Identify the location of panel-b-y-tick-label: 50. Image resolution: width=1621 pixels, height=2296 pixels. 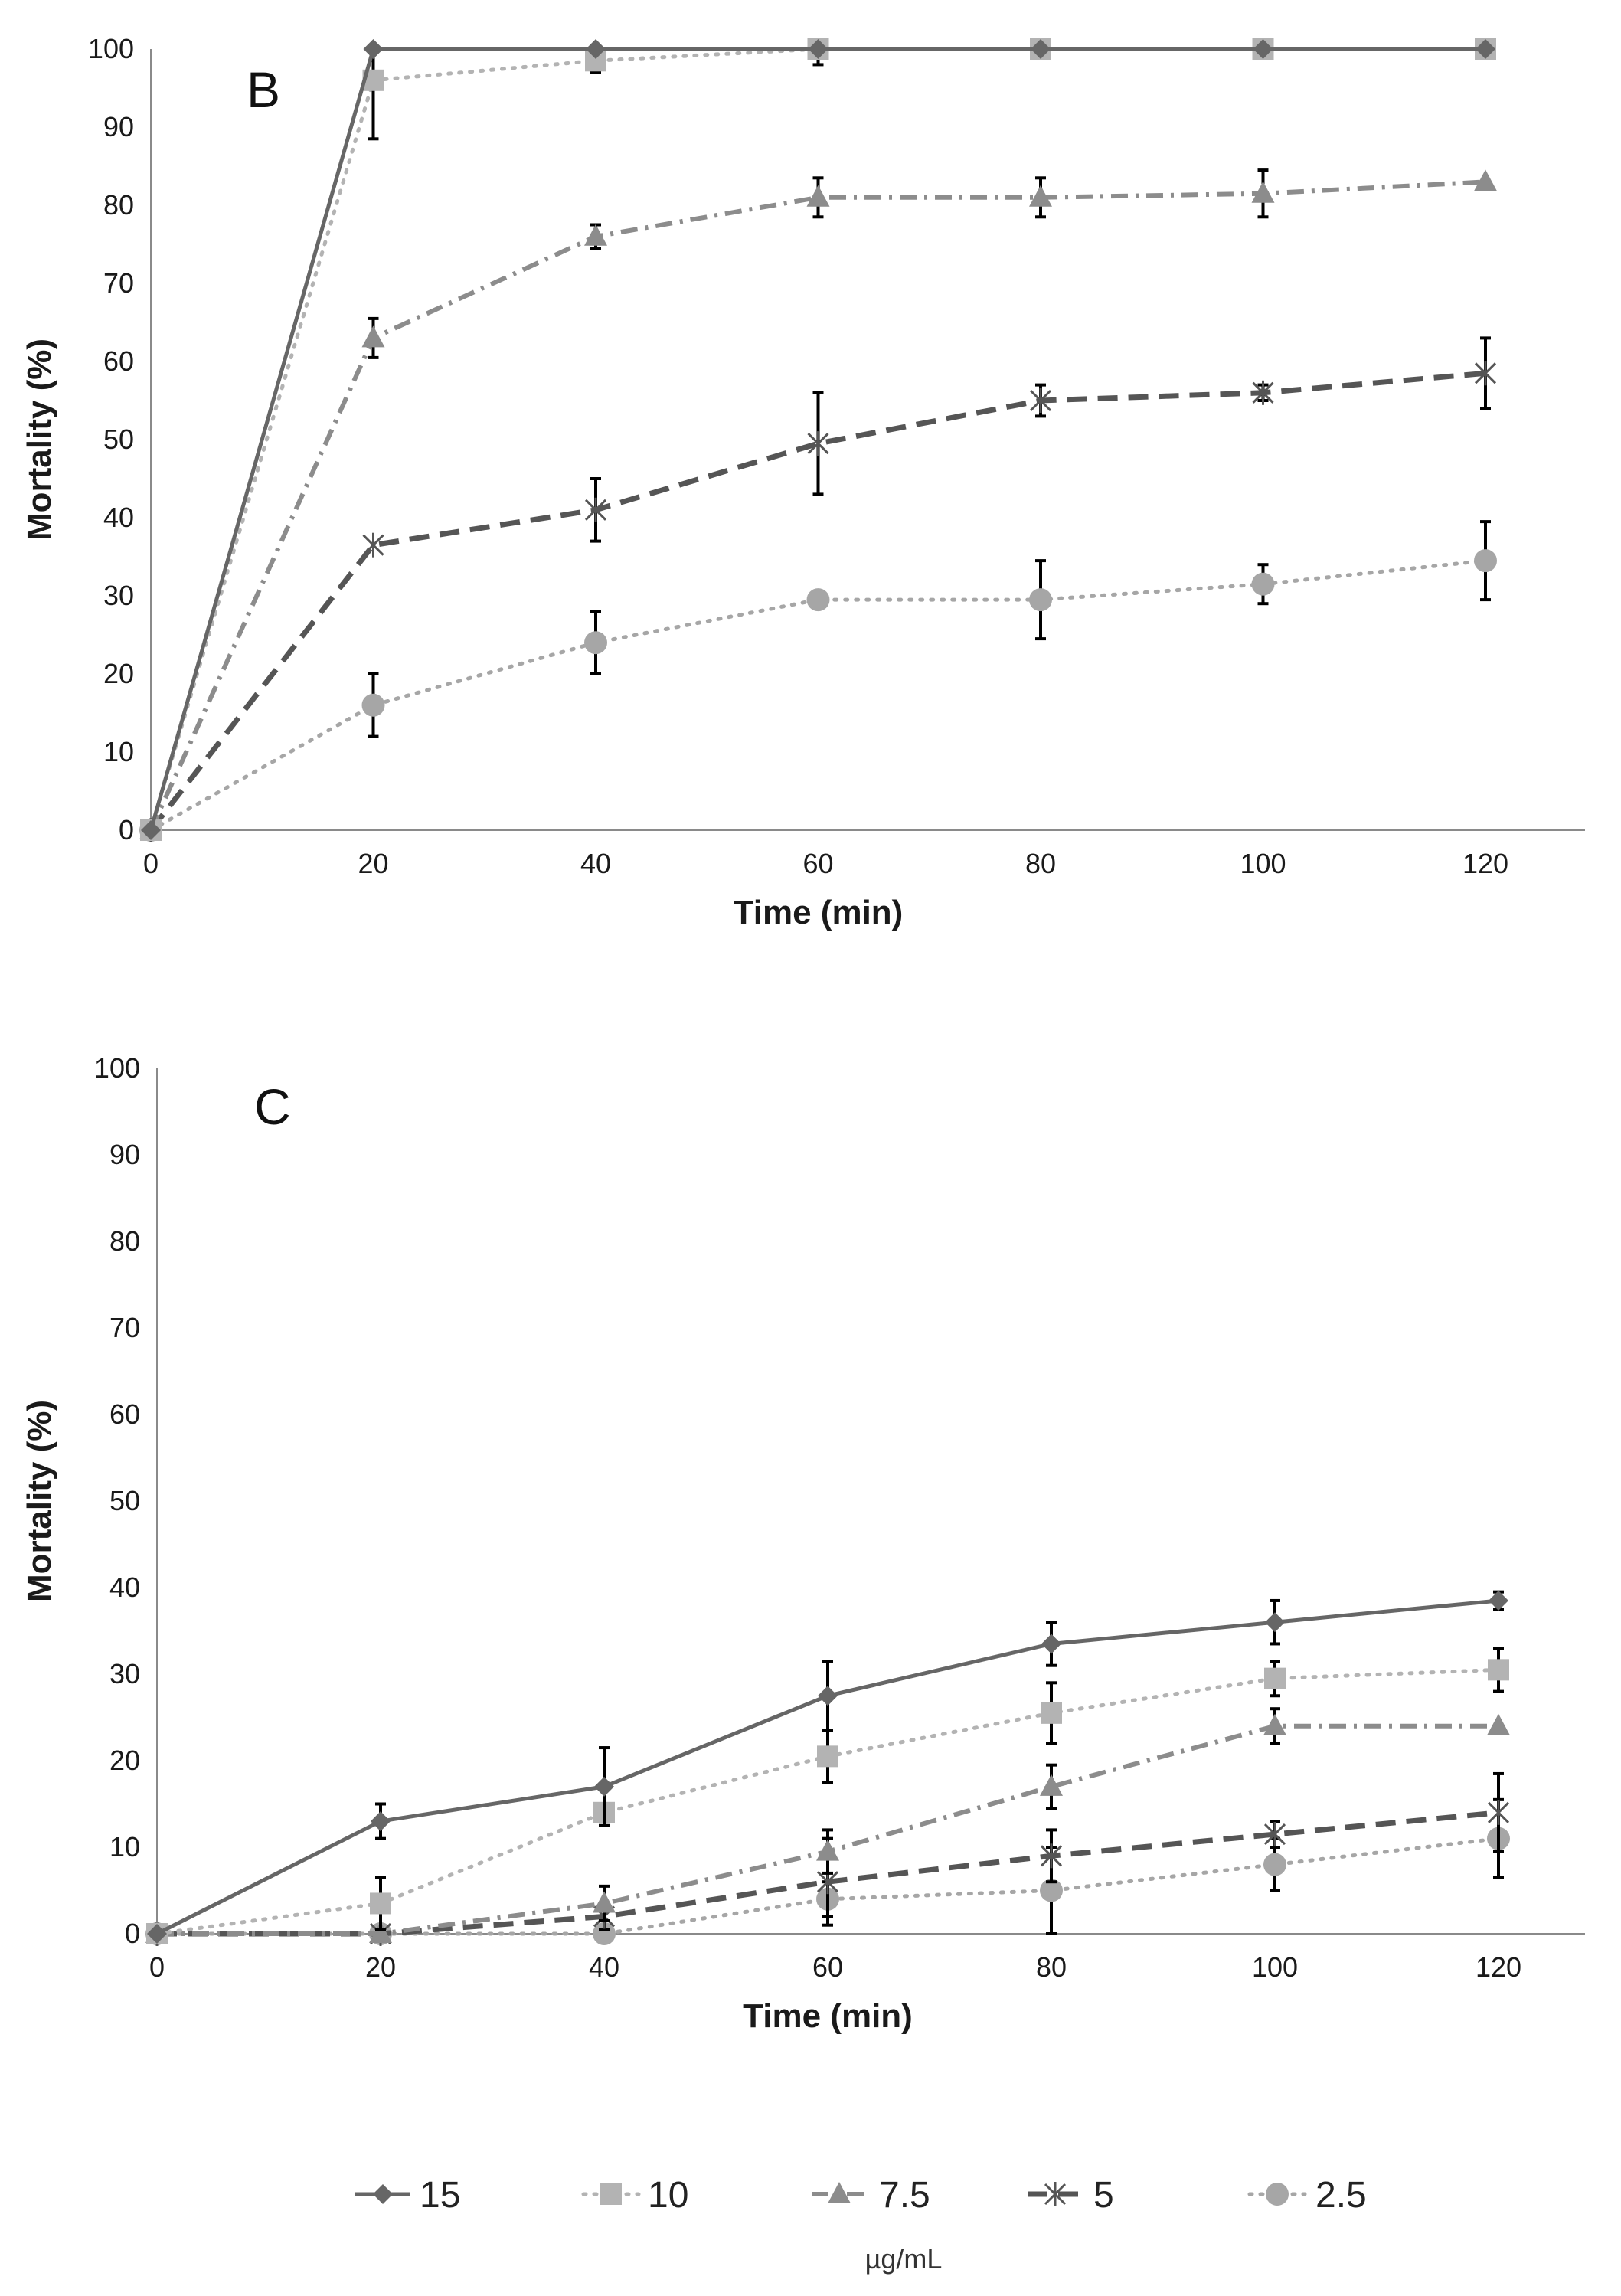
(119, 439).